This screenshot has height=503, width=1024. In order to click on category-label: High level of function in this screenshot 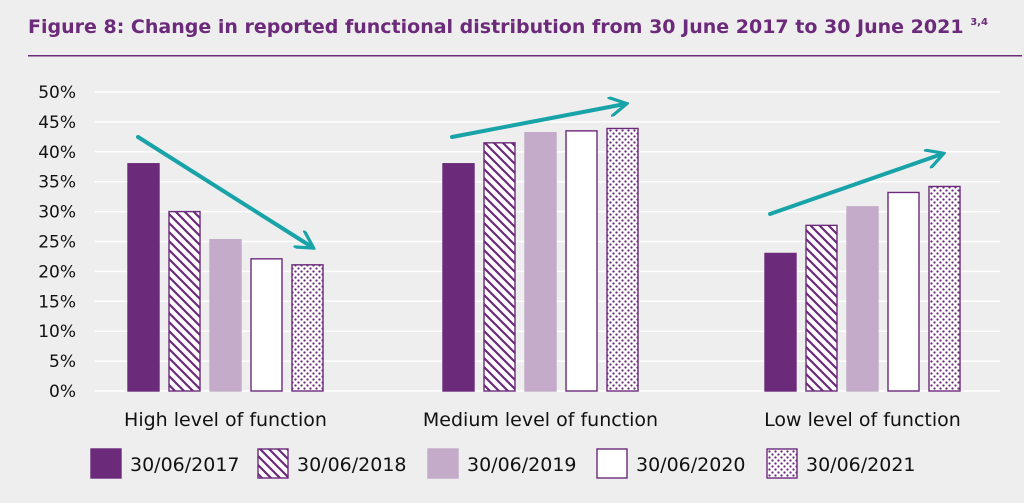, I will do `click(225, 420)`.